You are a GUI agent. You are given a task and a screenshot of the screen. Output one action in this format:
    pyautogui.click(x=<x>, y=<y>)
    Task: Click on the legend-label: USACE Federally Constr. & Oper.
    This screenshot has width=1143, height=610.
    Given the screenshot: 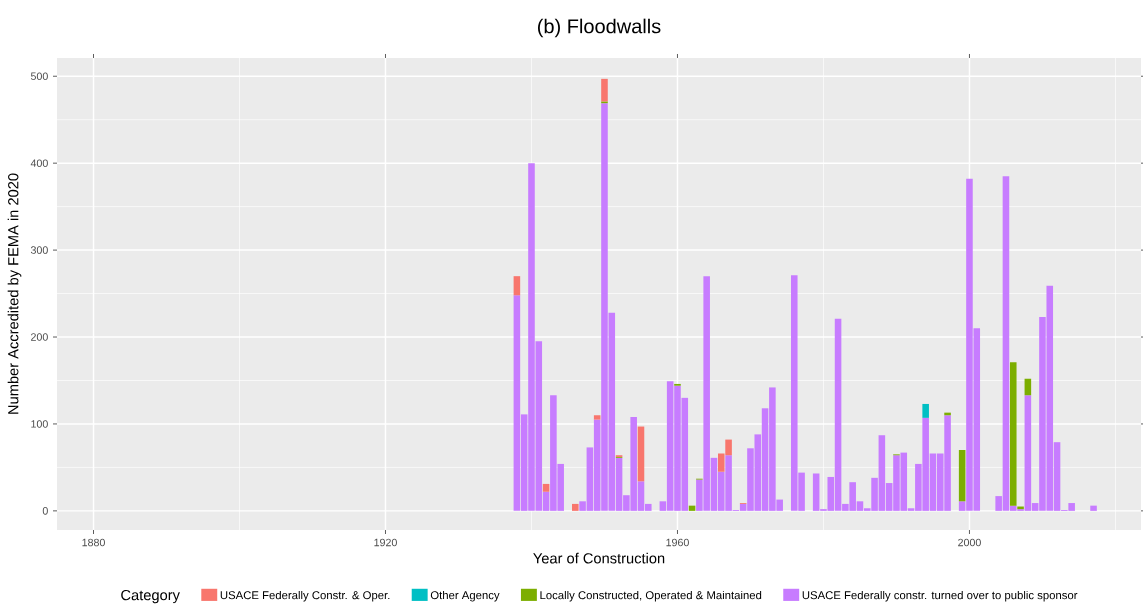 What is the action you would take?
    pyautogui.click(x=305, y=596)
    